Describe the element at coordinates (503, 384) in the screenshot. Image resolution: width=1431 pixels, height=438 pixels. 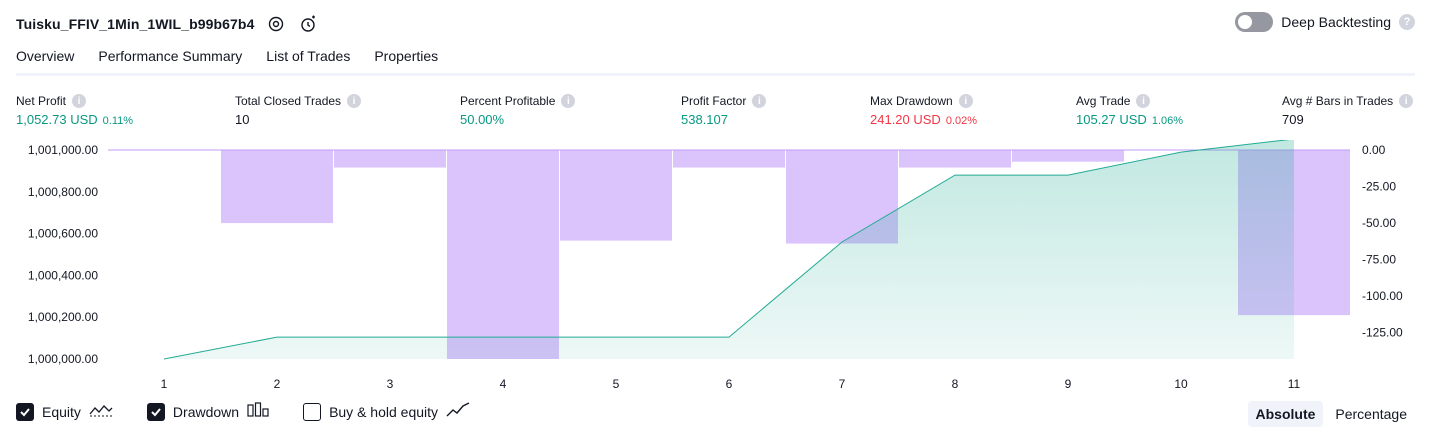
I see `x-tick-label: 4` at that location.